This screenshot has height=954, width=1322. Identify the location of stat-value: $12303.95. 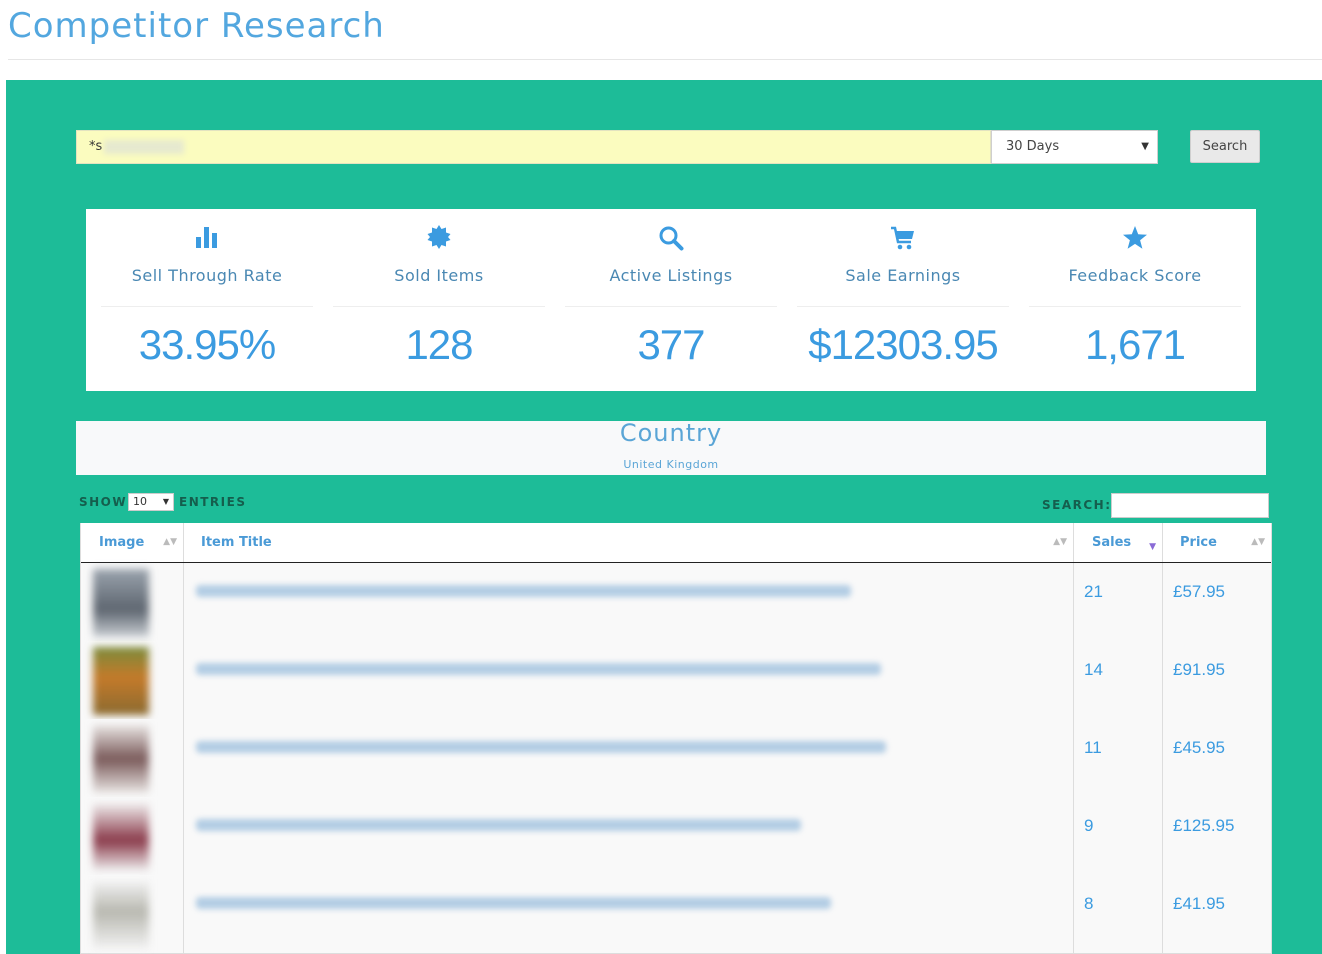
(903, 344).